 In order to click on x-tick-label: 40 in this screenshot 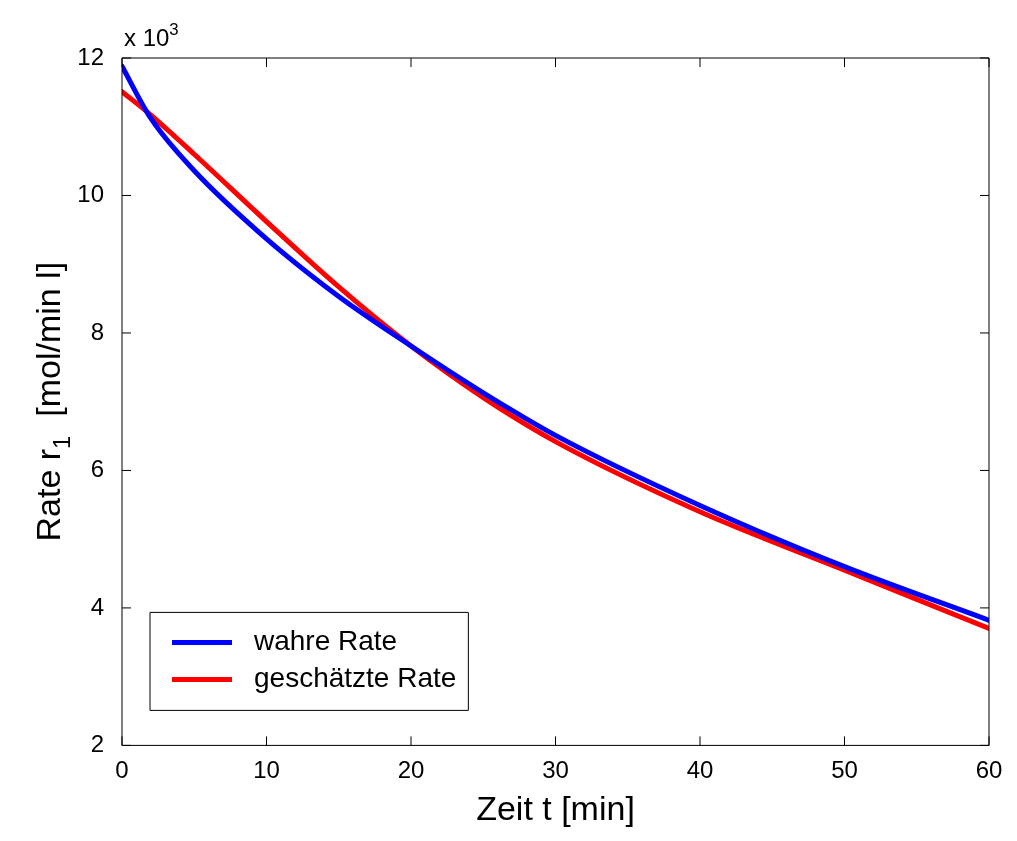, I will do `click(700, 770)`.